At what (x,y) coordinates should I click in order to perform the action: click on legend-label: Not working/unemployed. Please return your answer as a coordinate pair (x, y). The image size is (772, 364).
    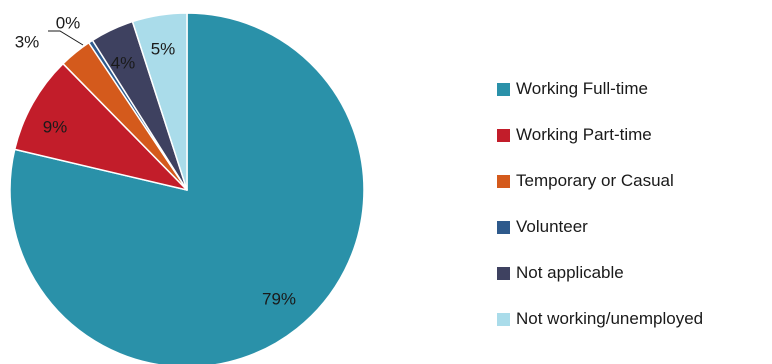
    Looking at the image, I should click on (610, 318).